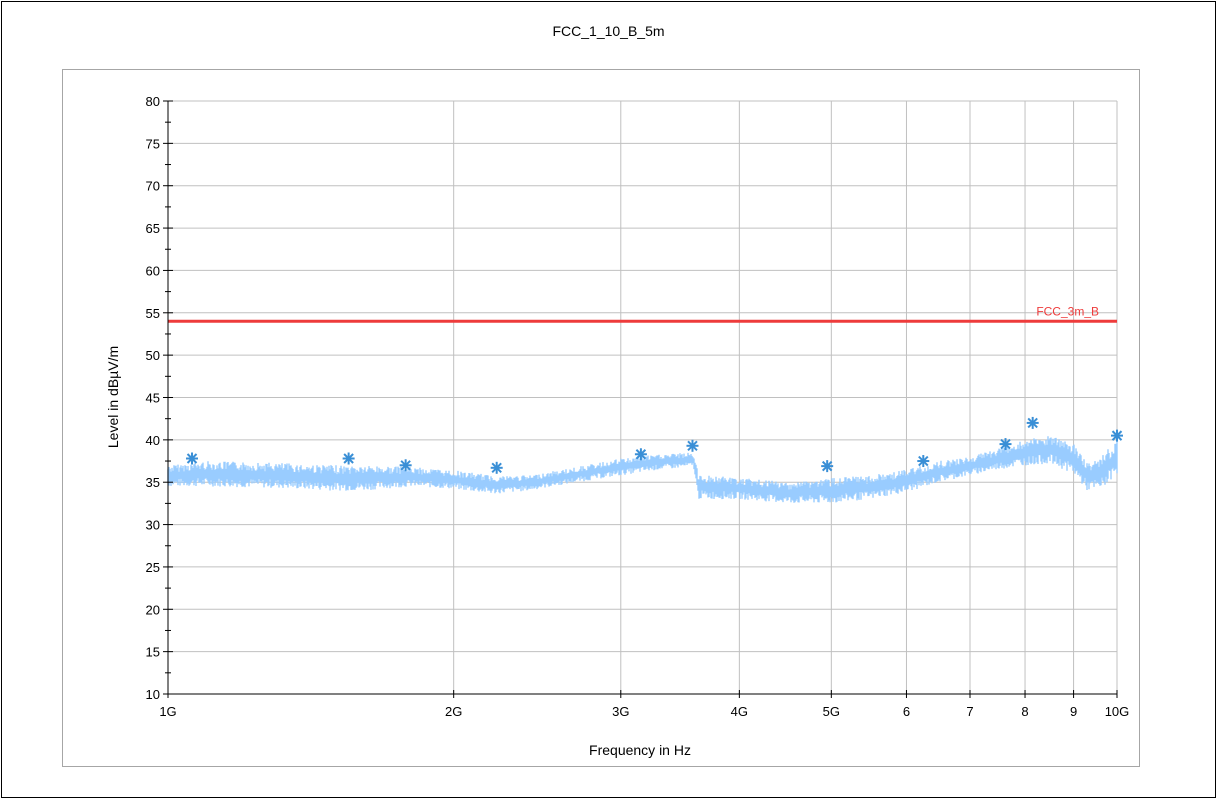  What do you see at coordinates (153, 143) in the screenshot?
I see `y-tick-label: 75` at bounding box center [153, 143].